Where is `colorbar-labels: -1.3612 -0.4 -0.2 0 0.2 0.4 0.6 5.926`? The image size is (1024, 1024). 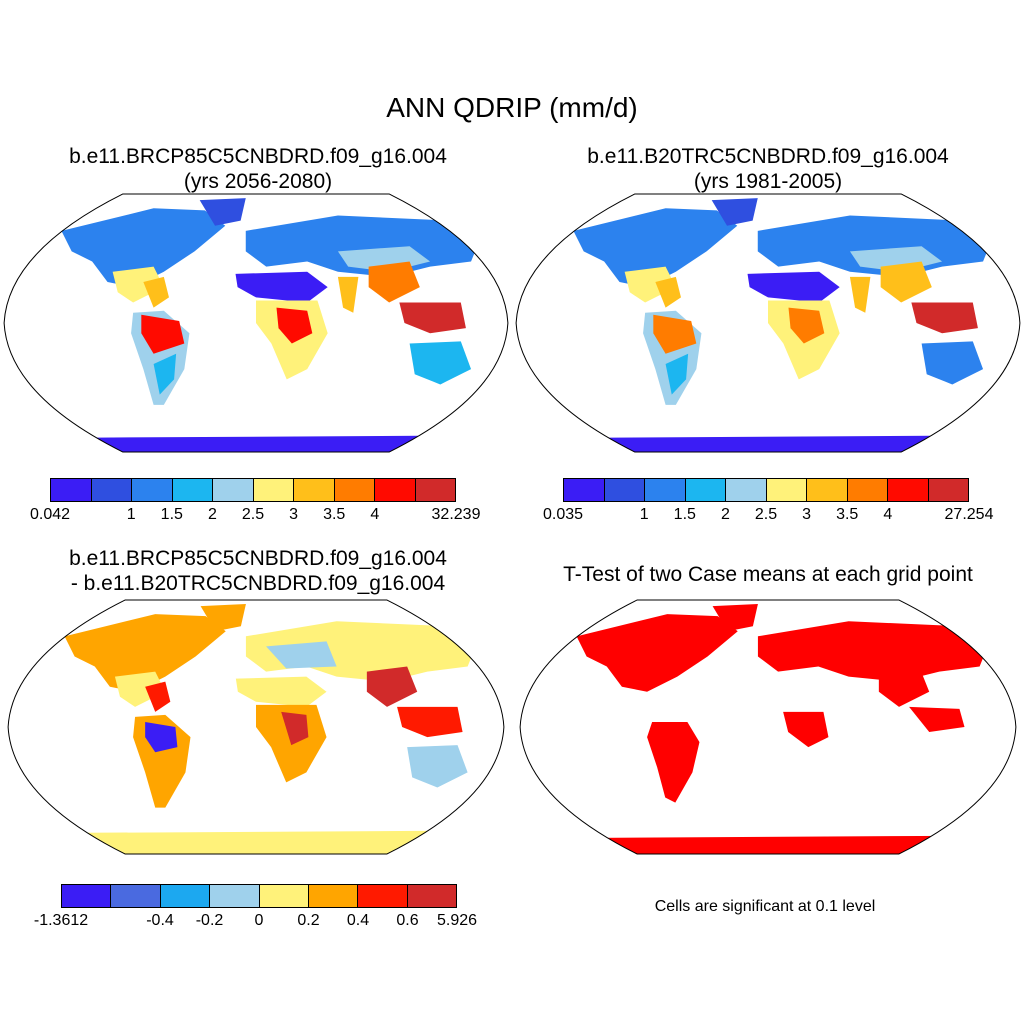 colorbar-labels: -1.3612 -0.4 -0.2 0 0.2 0.4 0.6 5.926 is located at coordinates (255, 918).